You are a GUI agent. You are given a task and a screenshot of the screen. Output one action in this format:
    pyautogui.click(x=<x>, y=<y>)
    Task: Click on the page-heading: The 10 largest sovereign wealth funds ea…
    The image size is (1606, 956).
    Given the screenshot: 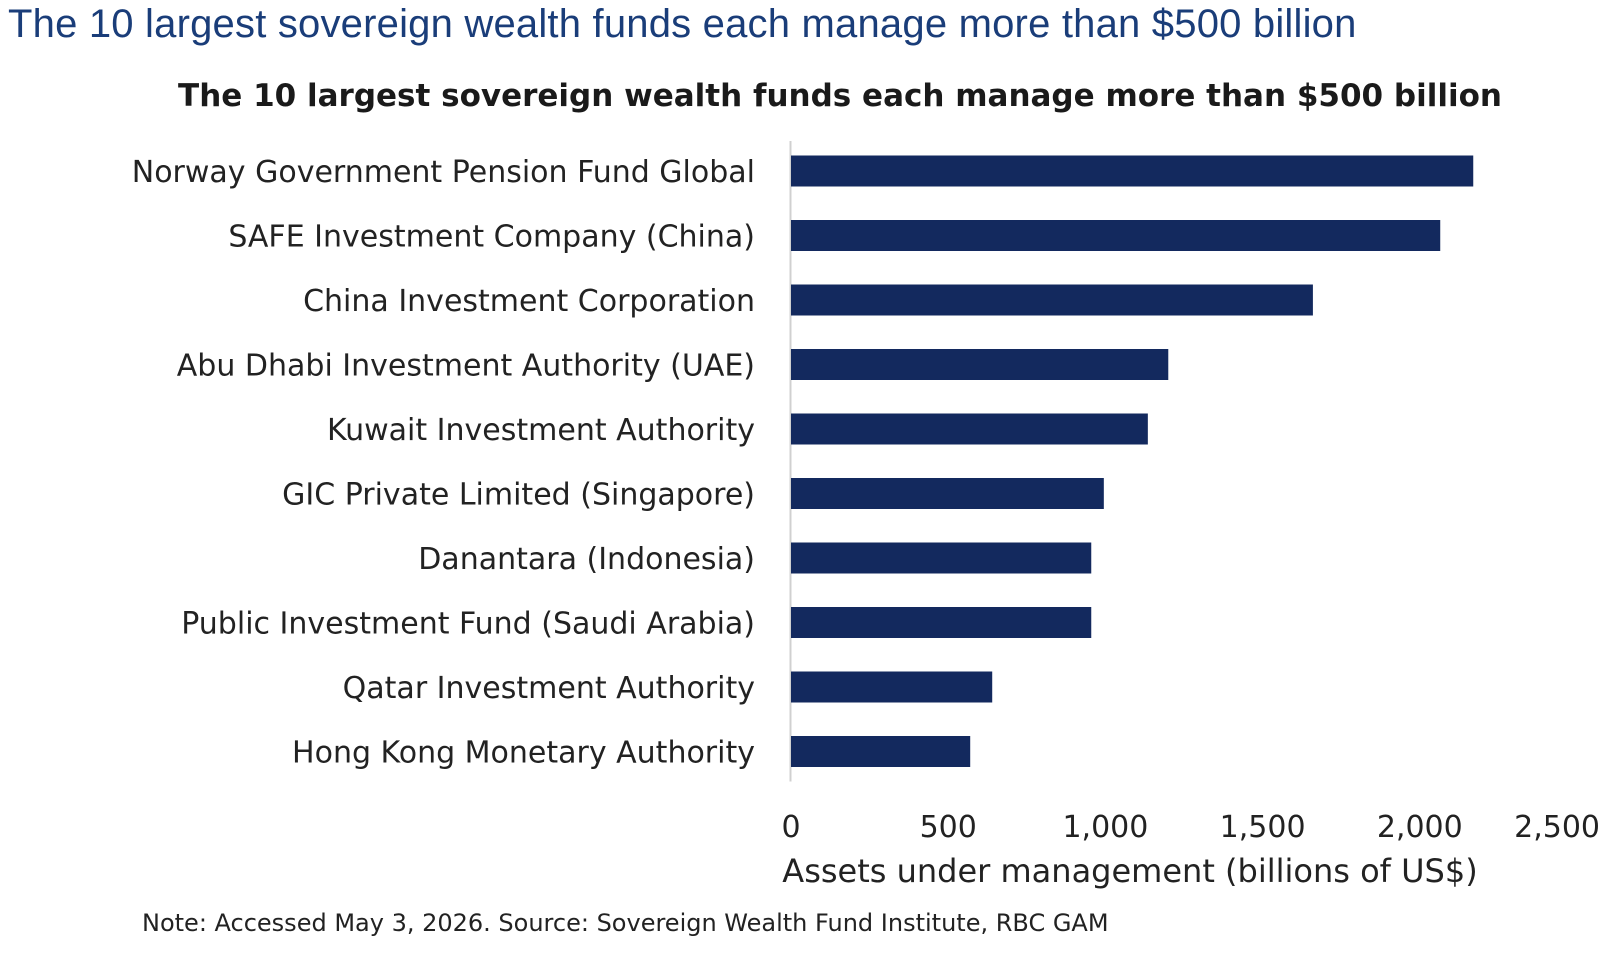 What is the action you would take?
    pyautogui.click(x=682, y=24)
    